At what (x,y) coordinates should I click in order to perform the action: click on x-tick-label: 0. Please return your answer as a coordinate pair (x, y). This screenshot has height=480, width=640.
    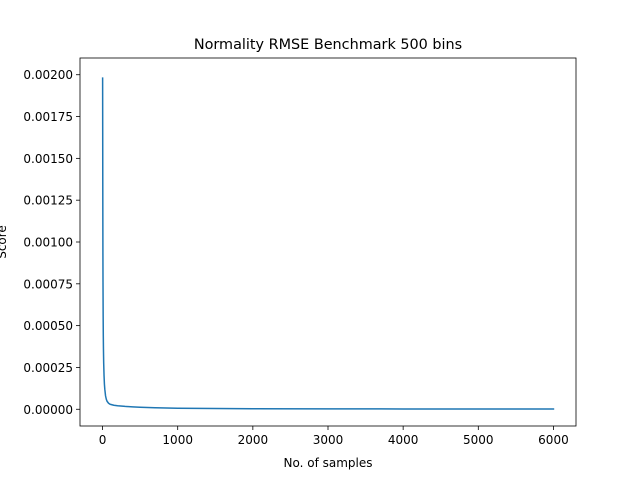
    Looking at the image, I should click on (103, 440).